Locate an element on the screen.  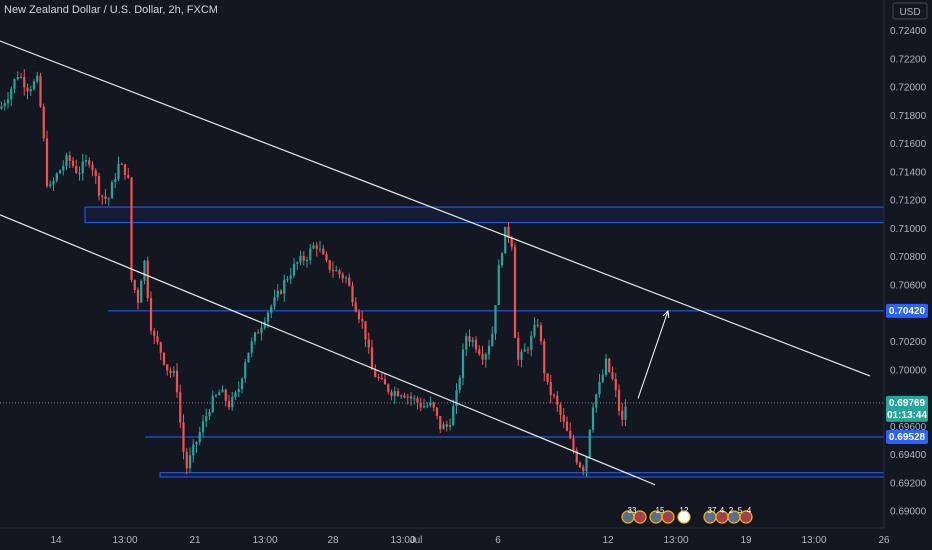
currency-badge is located at coordinates (910, 11).